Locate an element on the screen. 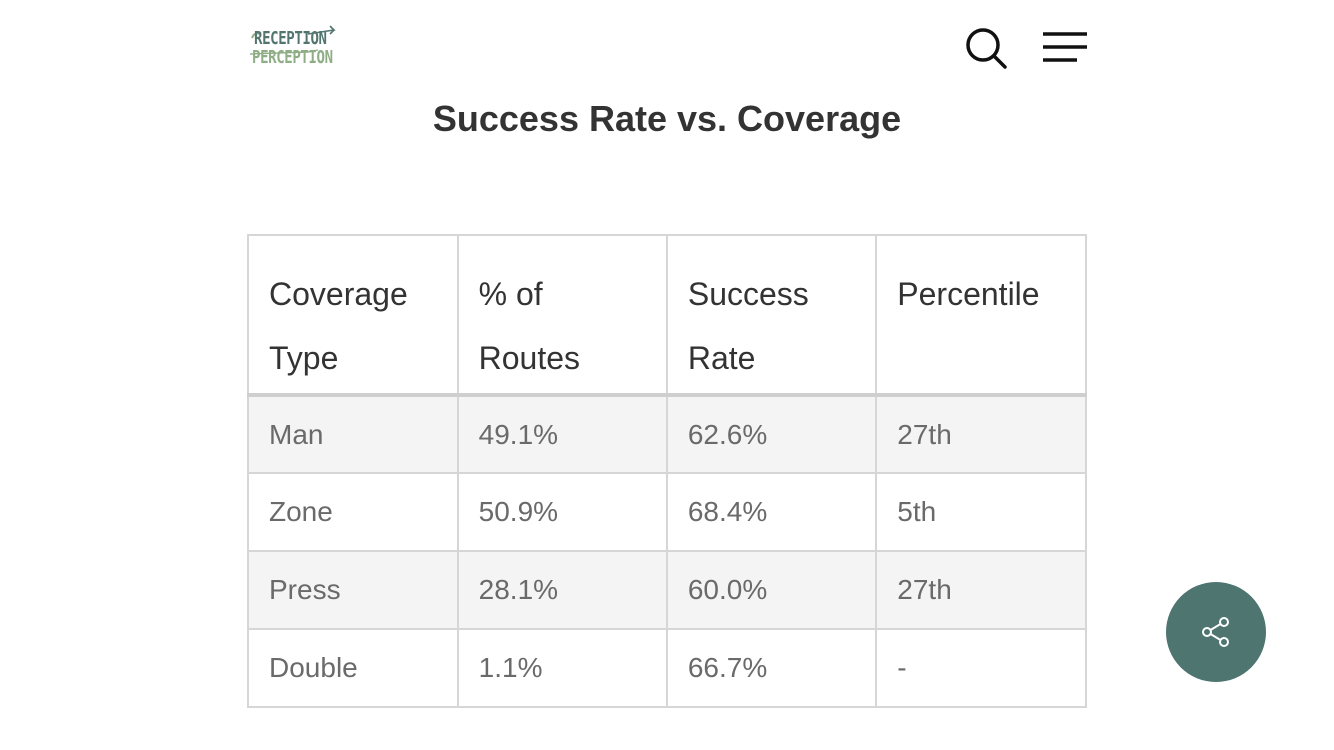 This screenshot has width=1334, height=750. header-coverage-type: Coverage Type is located at coordinates (353, 315).